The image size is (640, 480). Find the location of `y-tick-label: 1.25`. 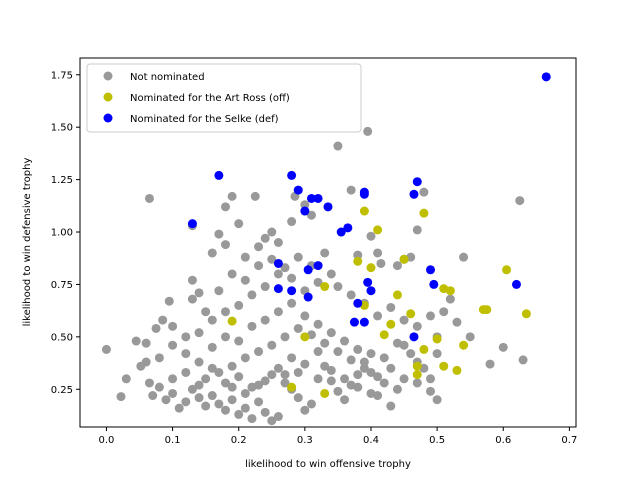

y-tick-label: 1.25 is located at coordinates (62, 180).